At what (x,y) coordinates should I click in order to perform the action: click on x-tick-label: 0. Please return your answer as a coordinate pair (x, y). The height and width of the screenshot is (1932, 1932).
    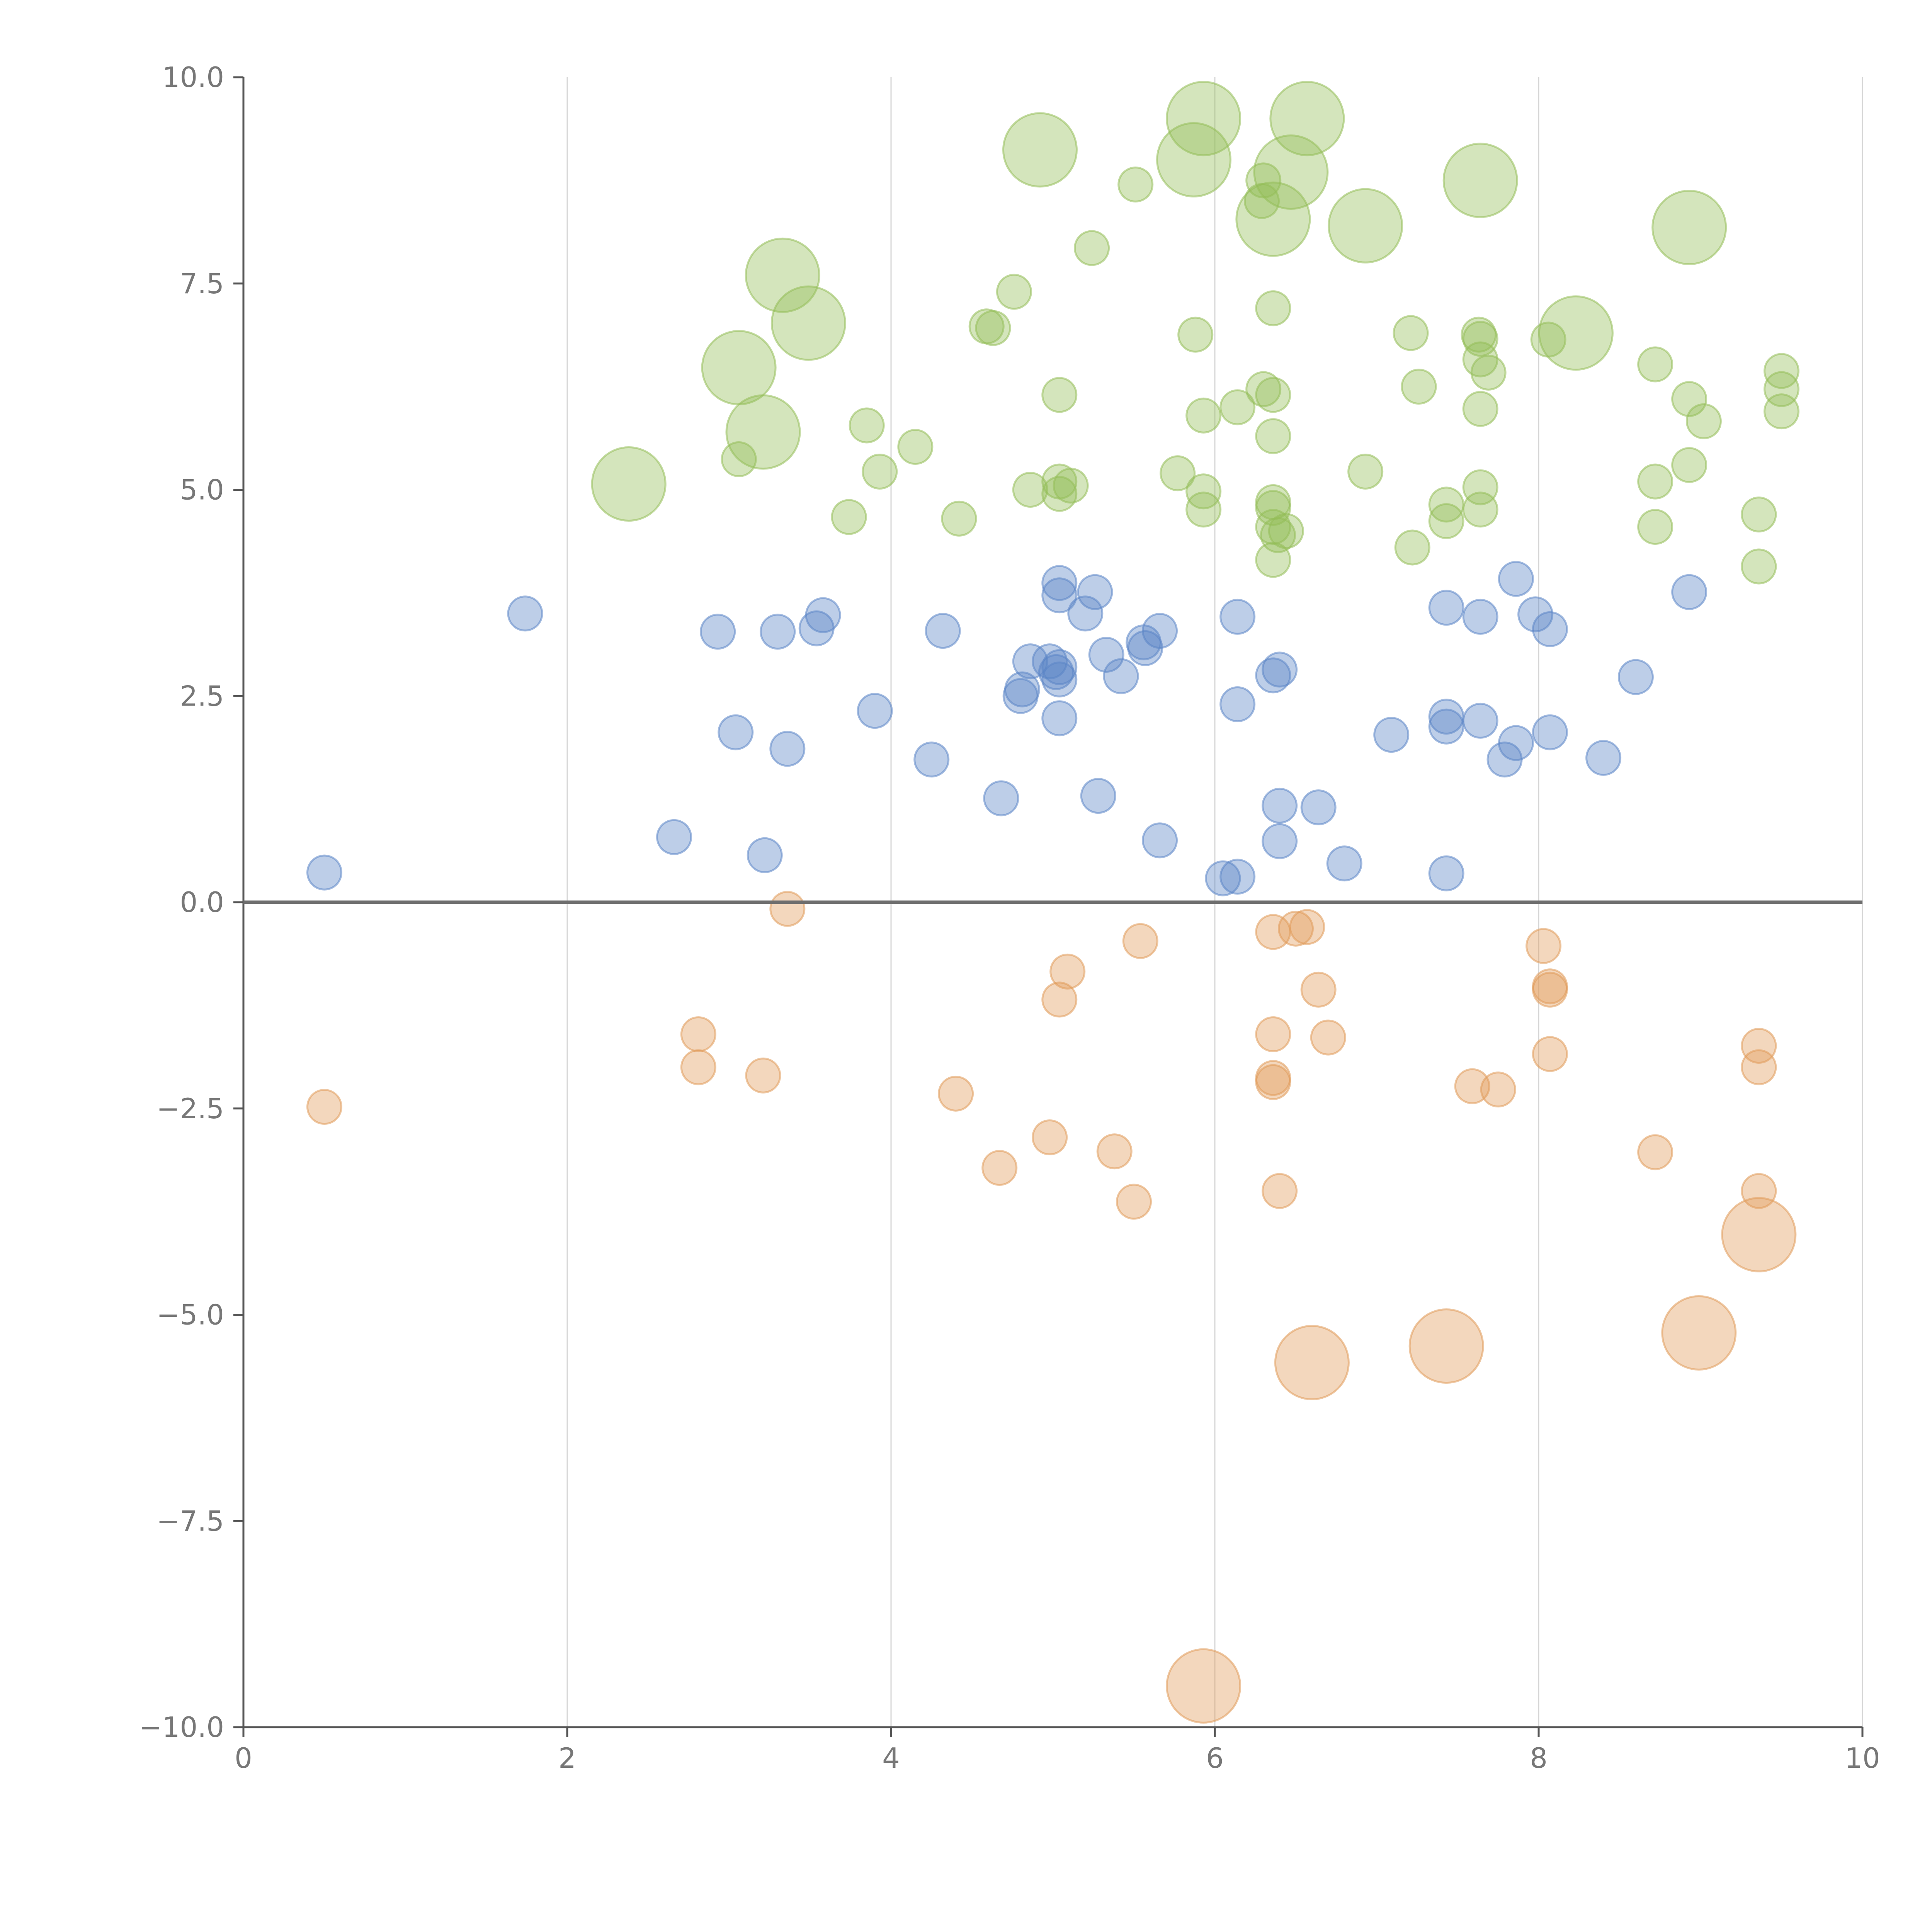
    Looking at the image, I should click on (244, 1758).